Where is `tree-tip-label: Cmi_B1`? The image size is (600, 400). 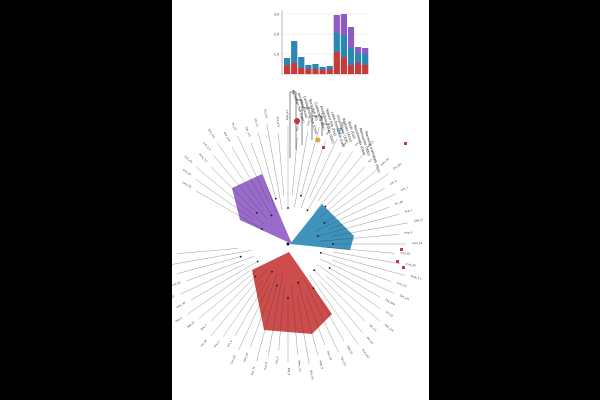
tree-tip-label: Cmi_B1 is located at coordinates (233, 359).